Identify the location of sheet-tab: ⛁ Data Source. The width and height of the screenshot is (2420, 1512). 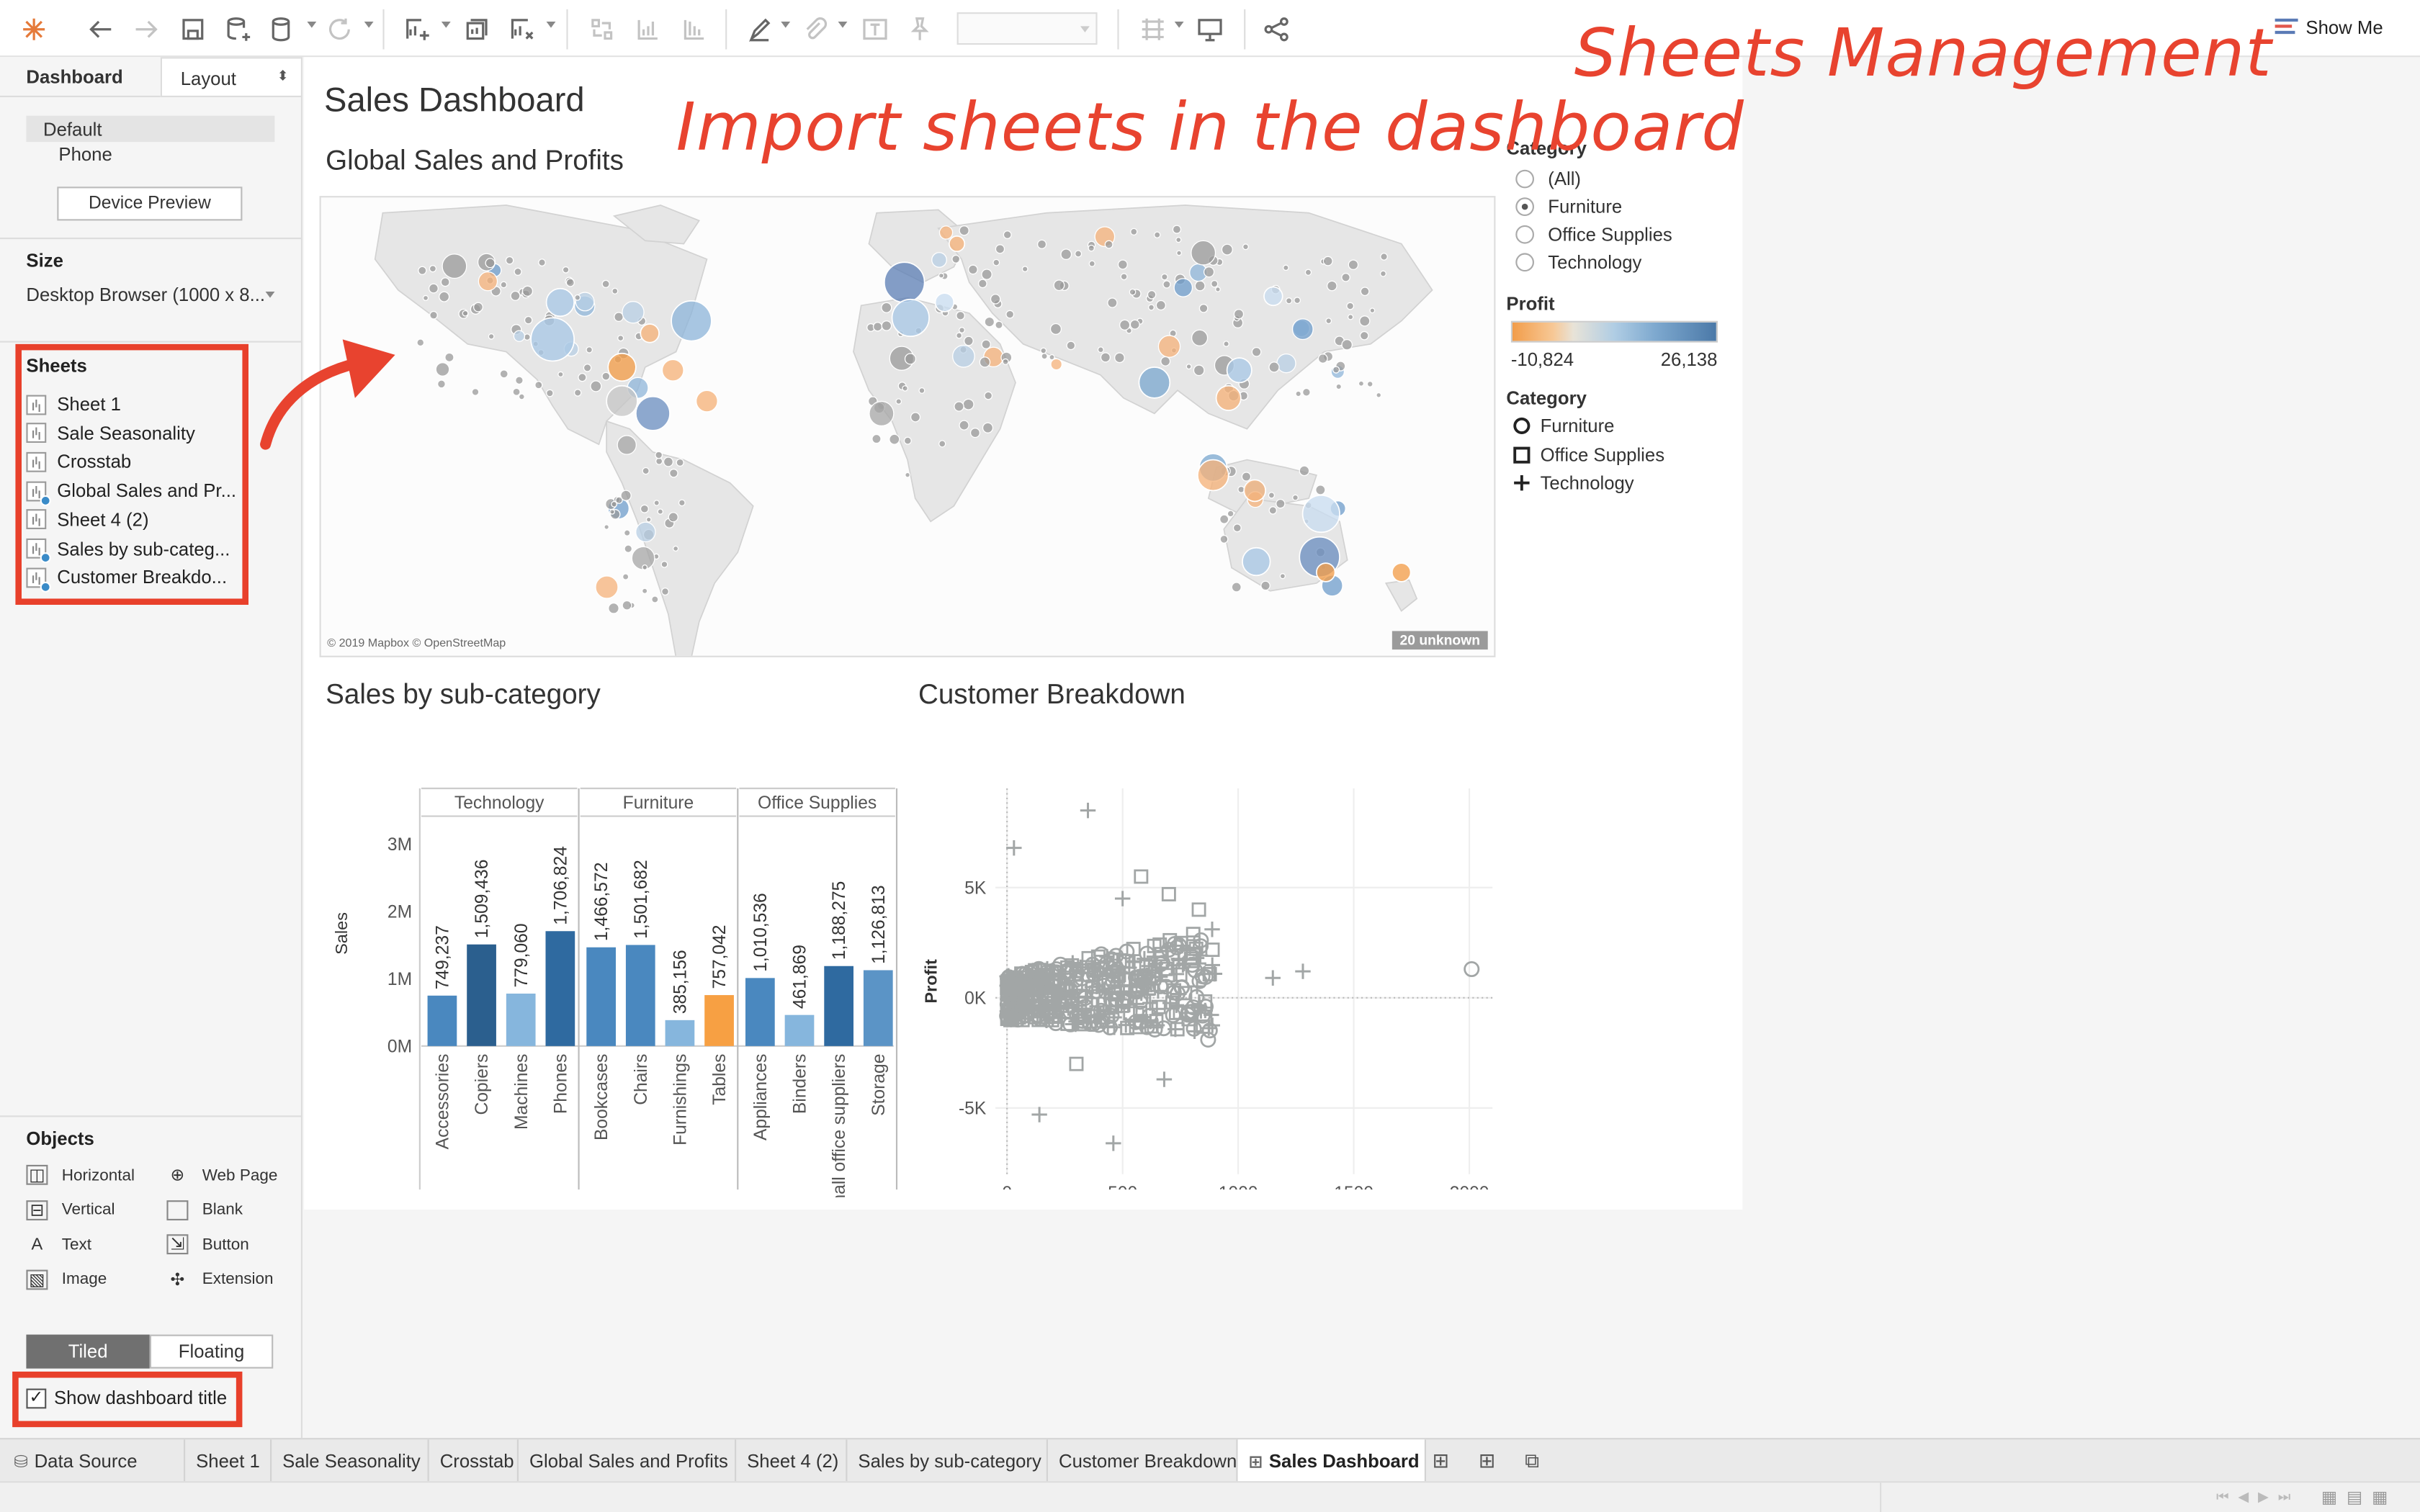
(93, 1461).